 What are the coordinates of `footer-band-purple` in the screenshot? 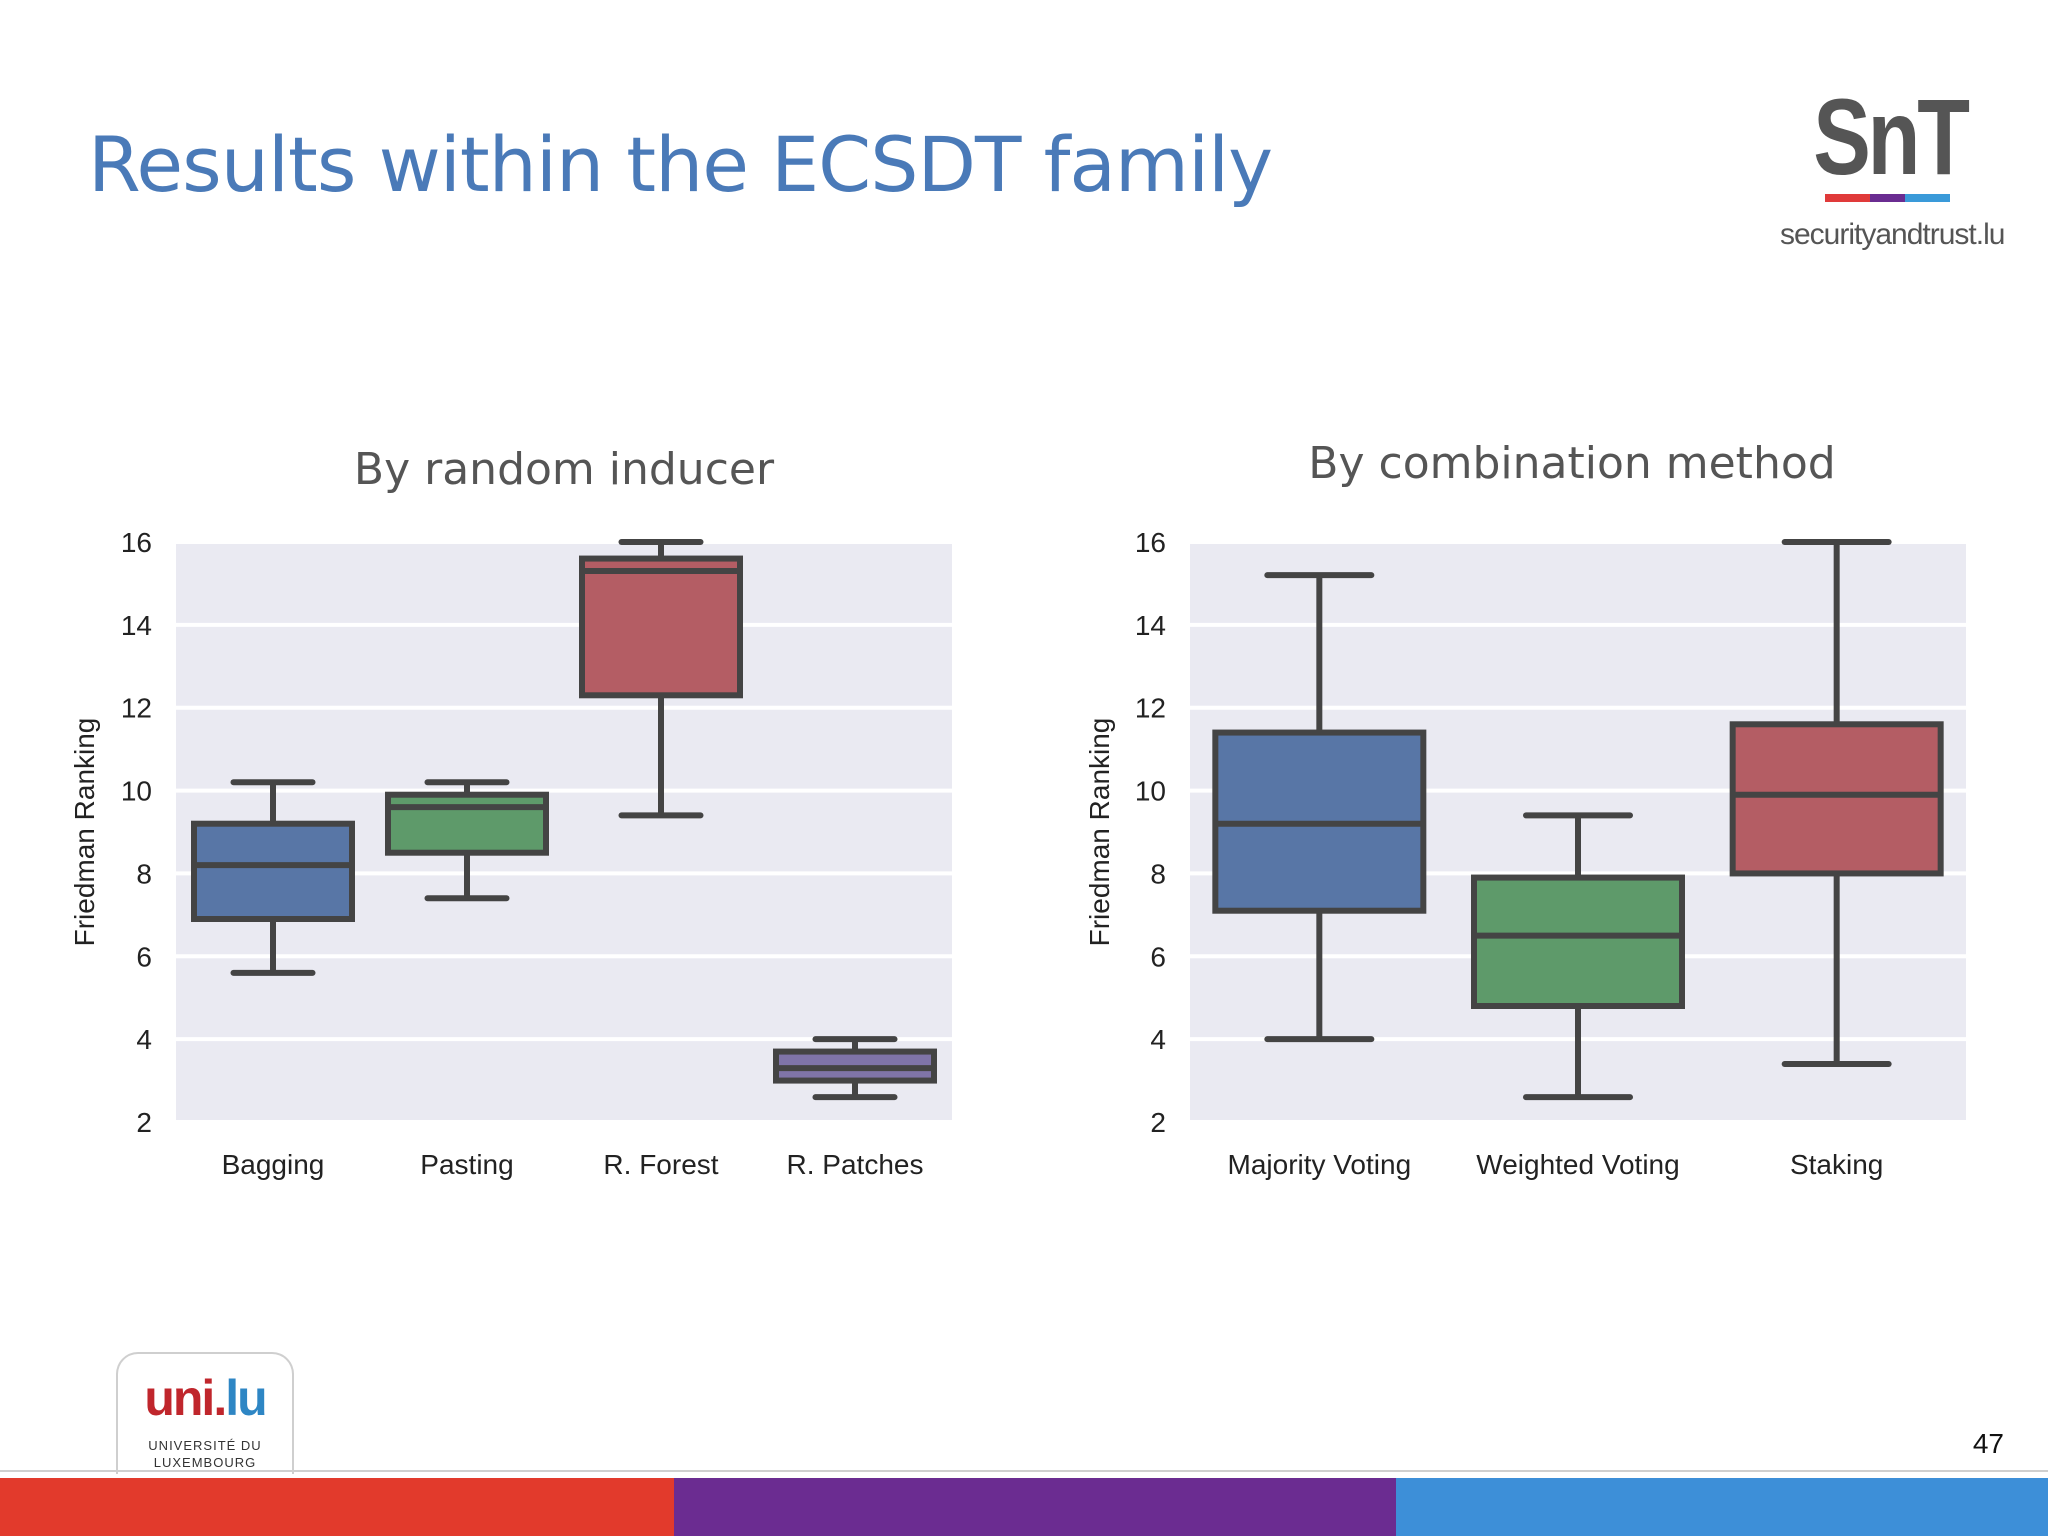 It's located at (1035, 1507).